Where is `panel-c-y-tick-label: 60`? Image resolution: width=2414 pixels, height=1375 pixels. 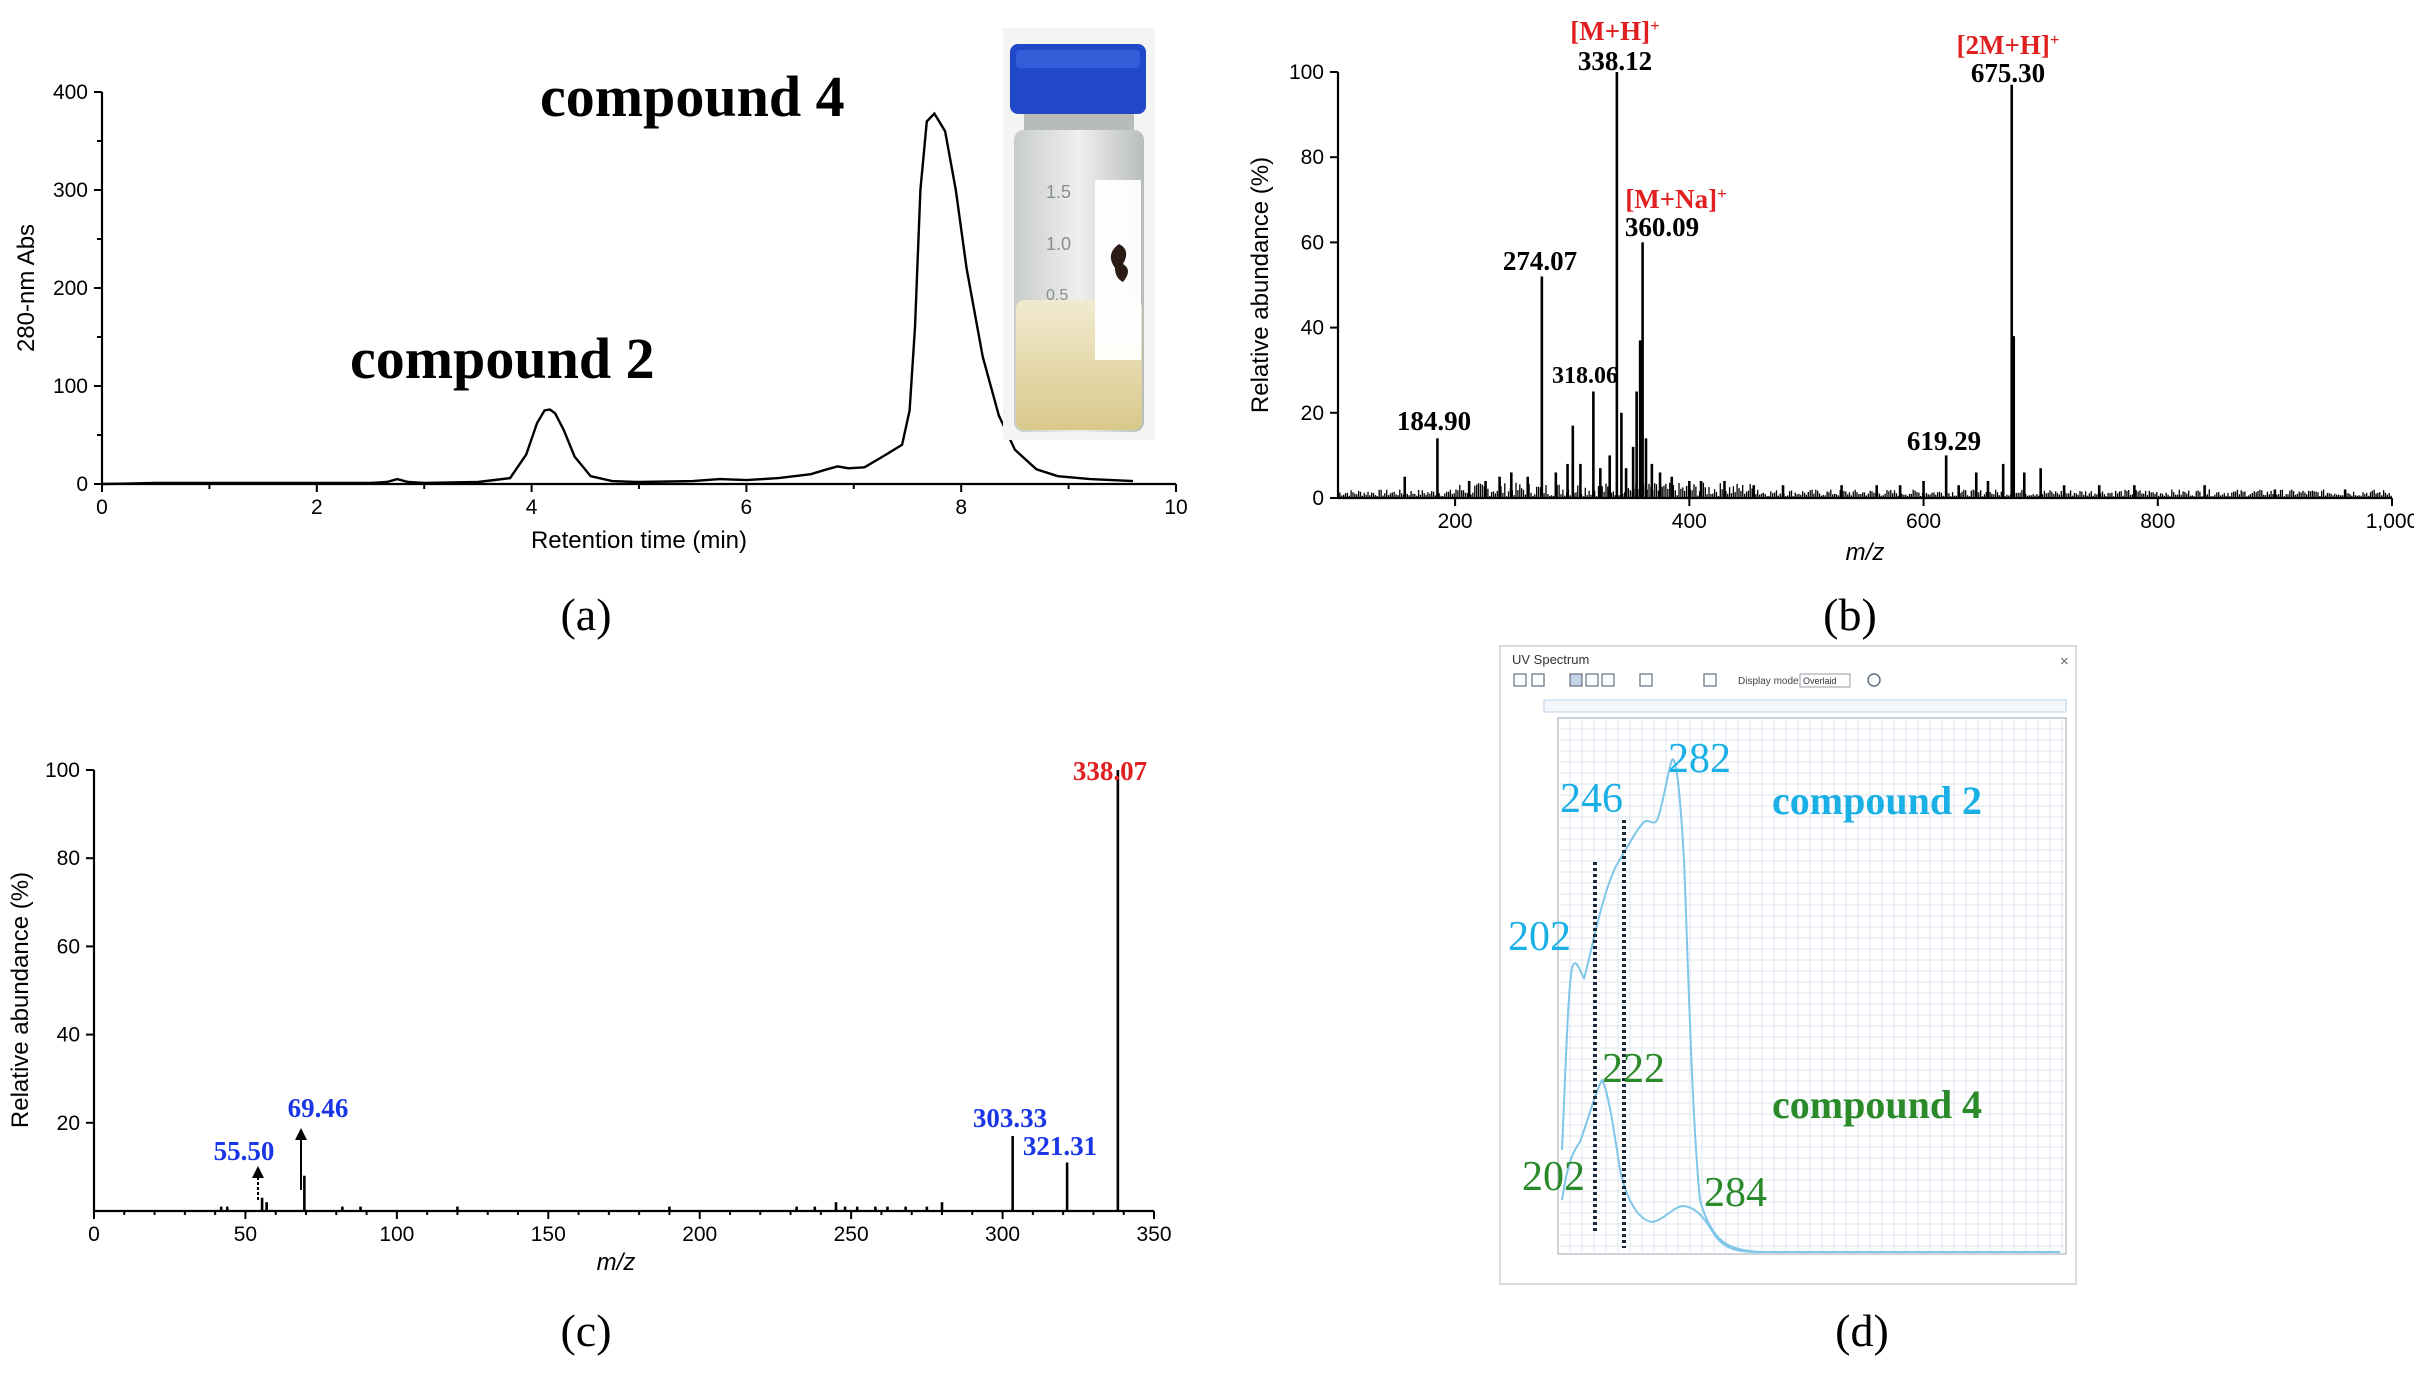
panel-c-y-tick-label: 60 is located at coordinates (68, 946).